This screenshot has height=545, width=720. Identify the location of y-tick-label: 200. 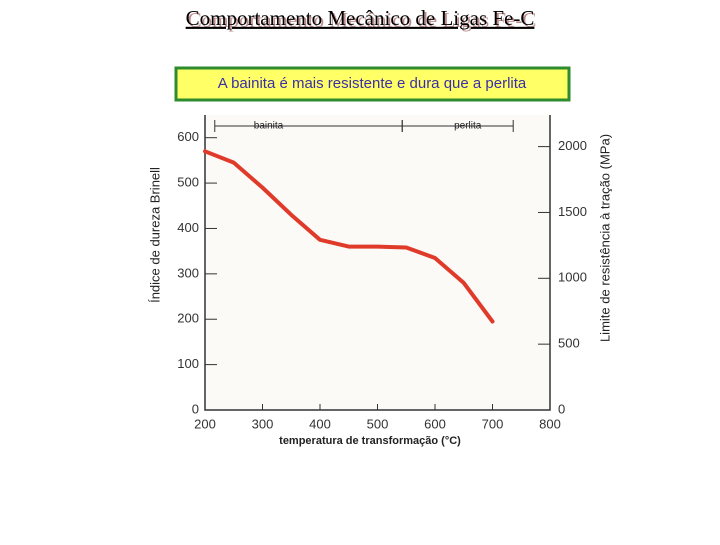
(188, 318).